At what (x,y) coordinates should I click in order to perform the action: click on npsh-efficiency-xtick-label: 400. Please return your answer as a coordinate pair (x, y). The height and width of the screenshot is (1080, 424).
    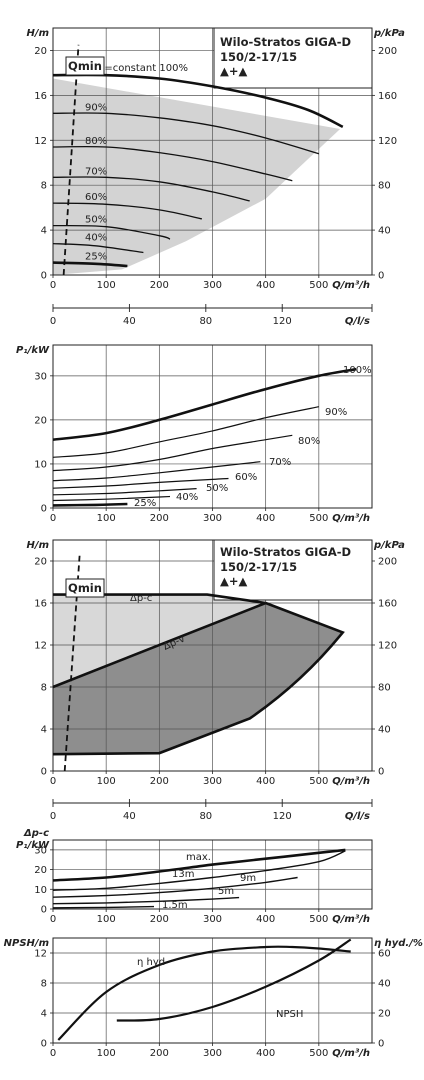
    Looking at the image, I should click on (265, 1053).